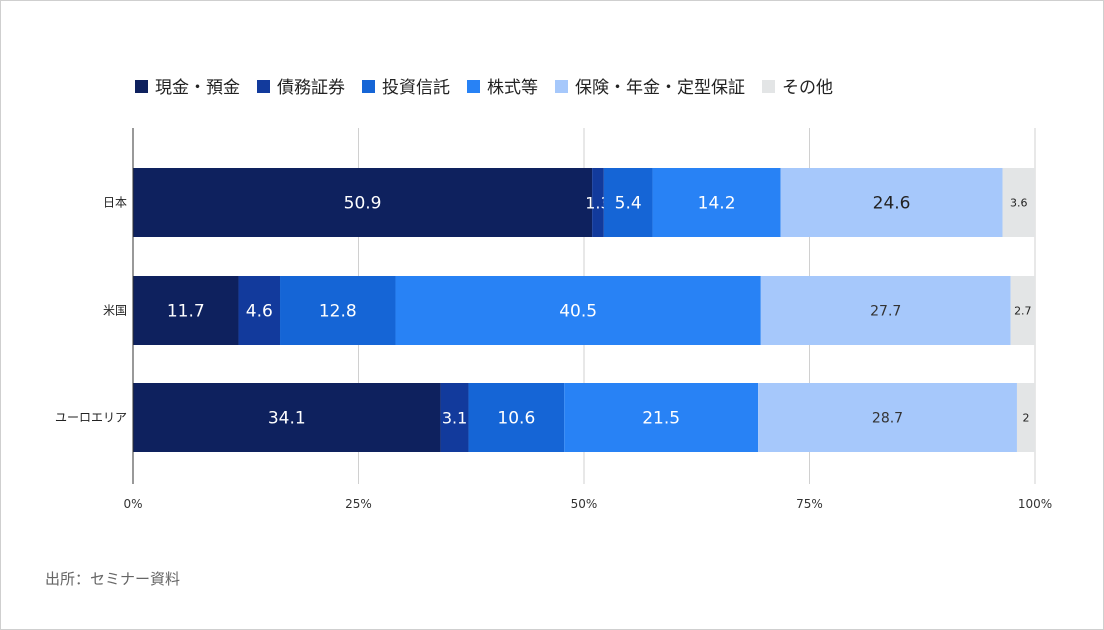  What do you see at coordinates (115, 203) in the screenshot?
I see `category-label: 日本` at bounding box center [115, 203].